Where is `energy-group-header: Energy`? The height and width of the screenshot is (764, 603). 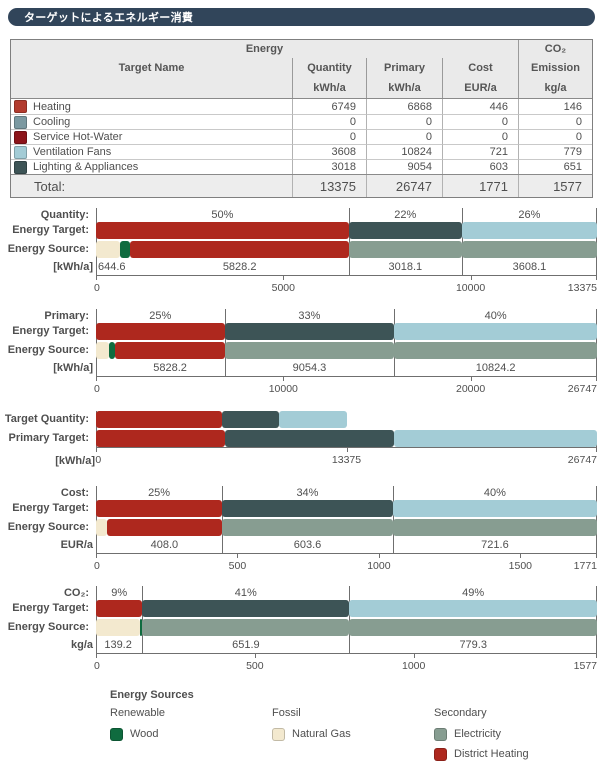 energy-group-header: Energy is located at coordinates (264, 49).